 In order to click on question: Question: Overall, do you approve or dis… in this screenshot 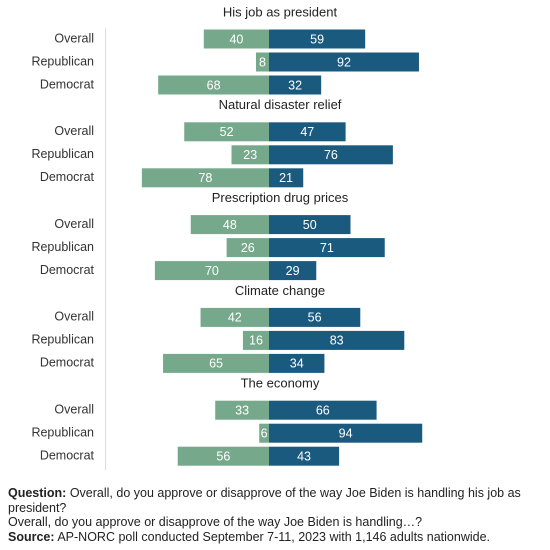, I will do `click(273, 500)`.